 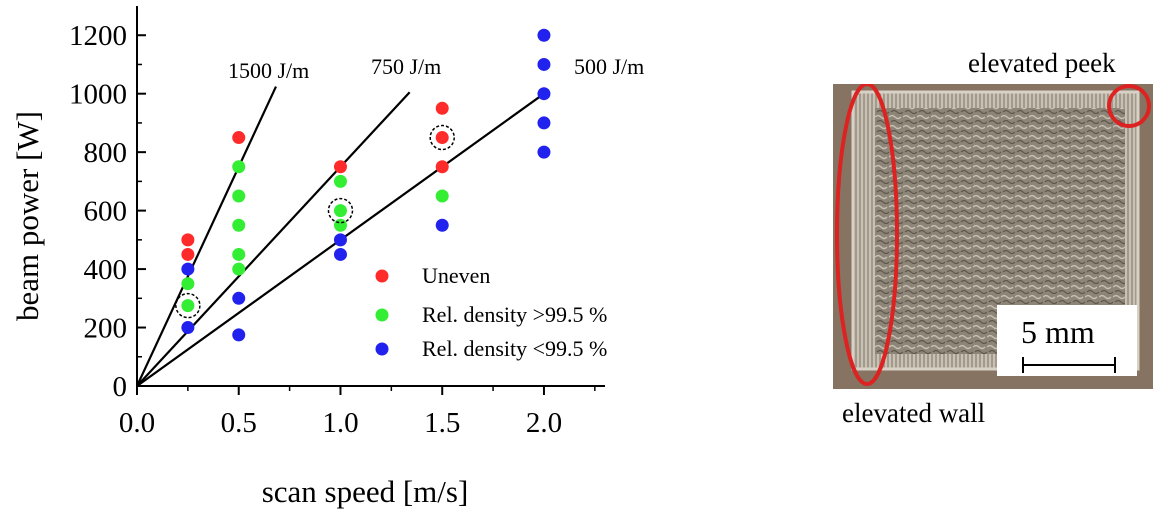 I want to click on scale-bar-label: 5 mm, so click(x=1058, y=332).